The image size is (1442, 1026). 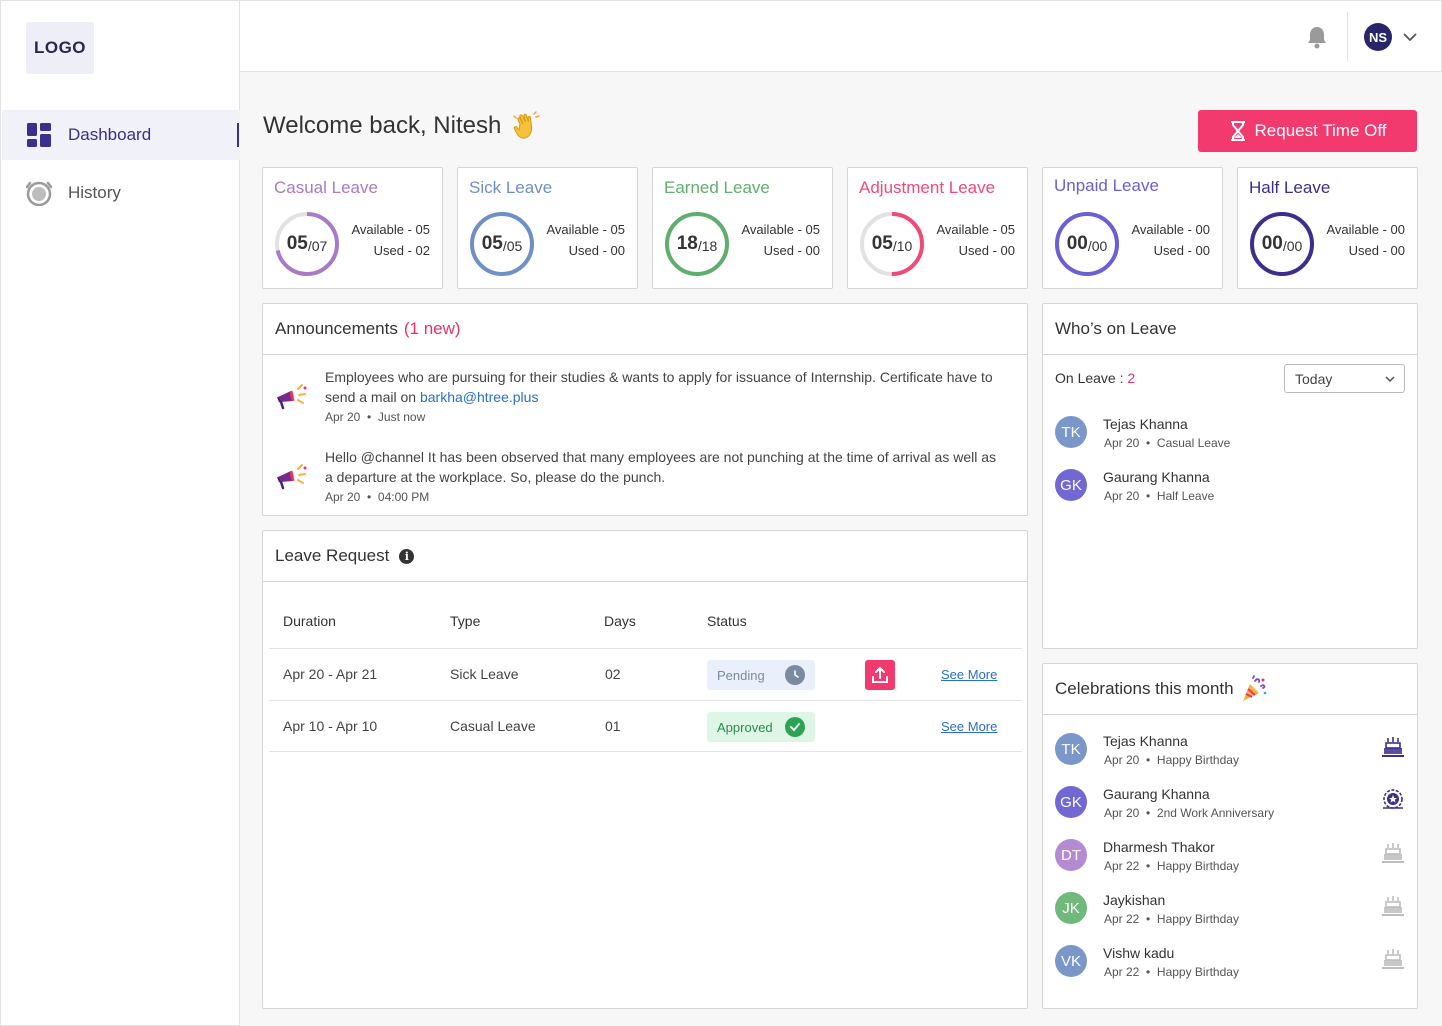 What do you see at coordinates (1071, 961) in the screenshot?
I see `avatar: VK` at bounding box center [1071, 961].